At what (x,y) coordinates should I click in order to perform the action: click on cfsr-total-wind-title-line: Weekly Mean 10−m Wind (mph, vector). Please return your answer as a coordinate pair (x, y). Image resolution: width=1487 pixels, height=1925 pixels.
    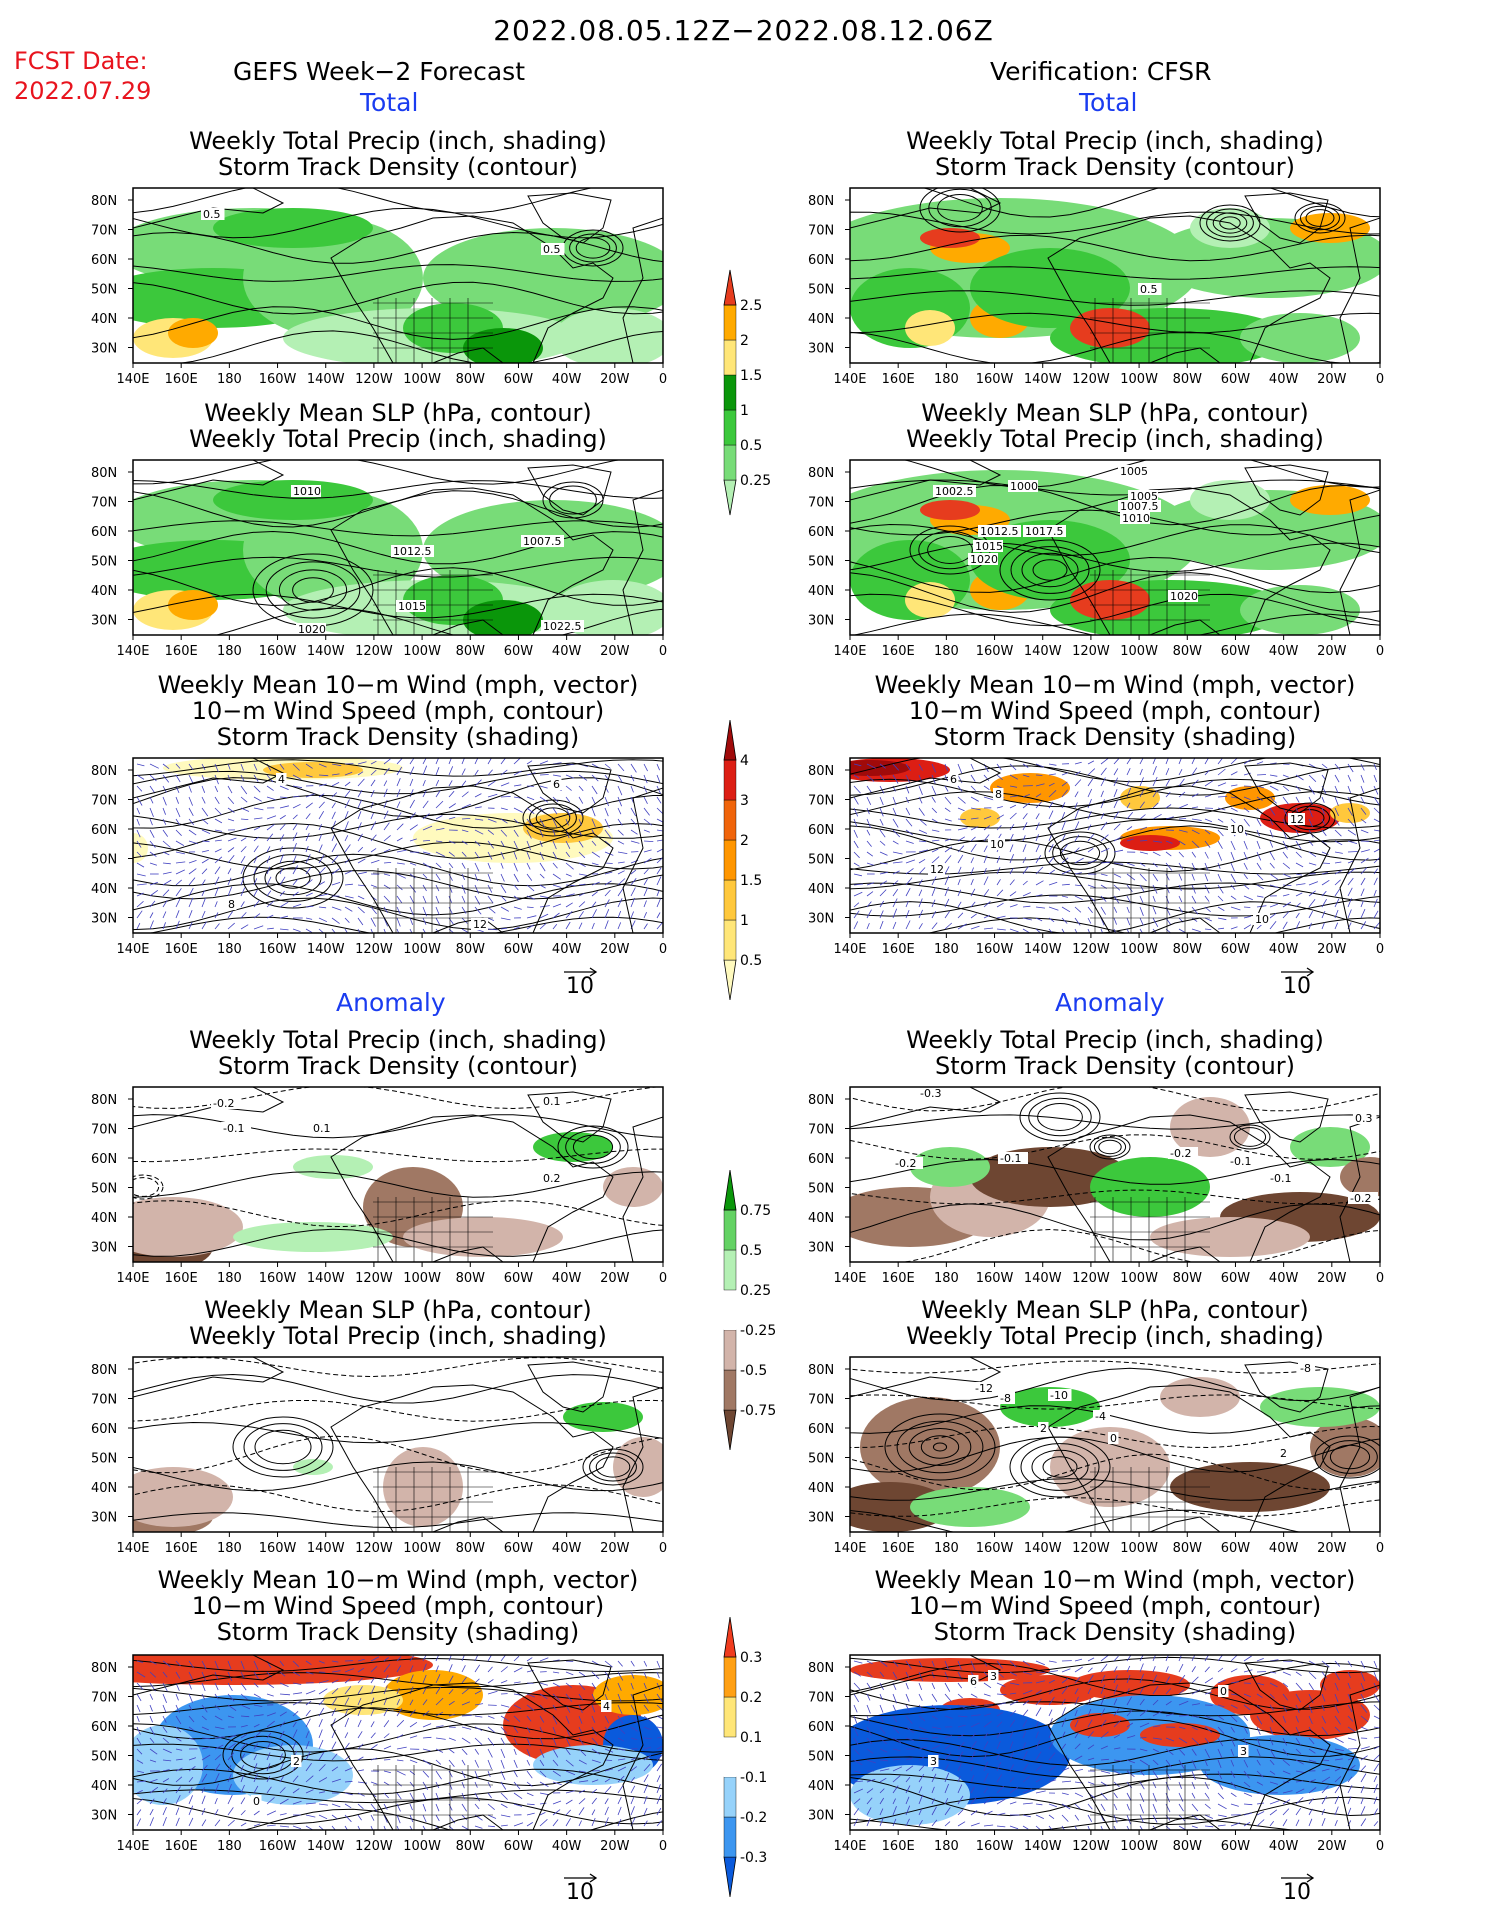
    Looking at the image, I should click on (1115, 685).